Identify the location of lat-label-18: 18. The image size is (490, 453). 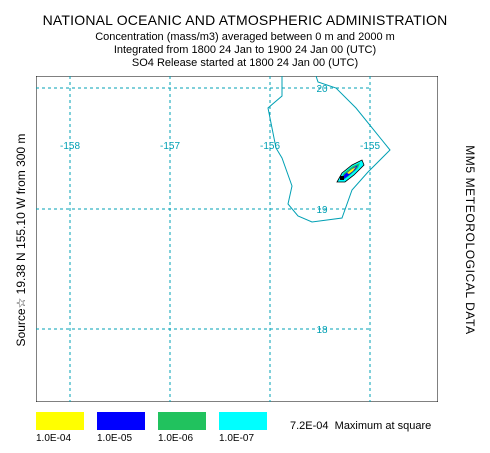
(322, 330).